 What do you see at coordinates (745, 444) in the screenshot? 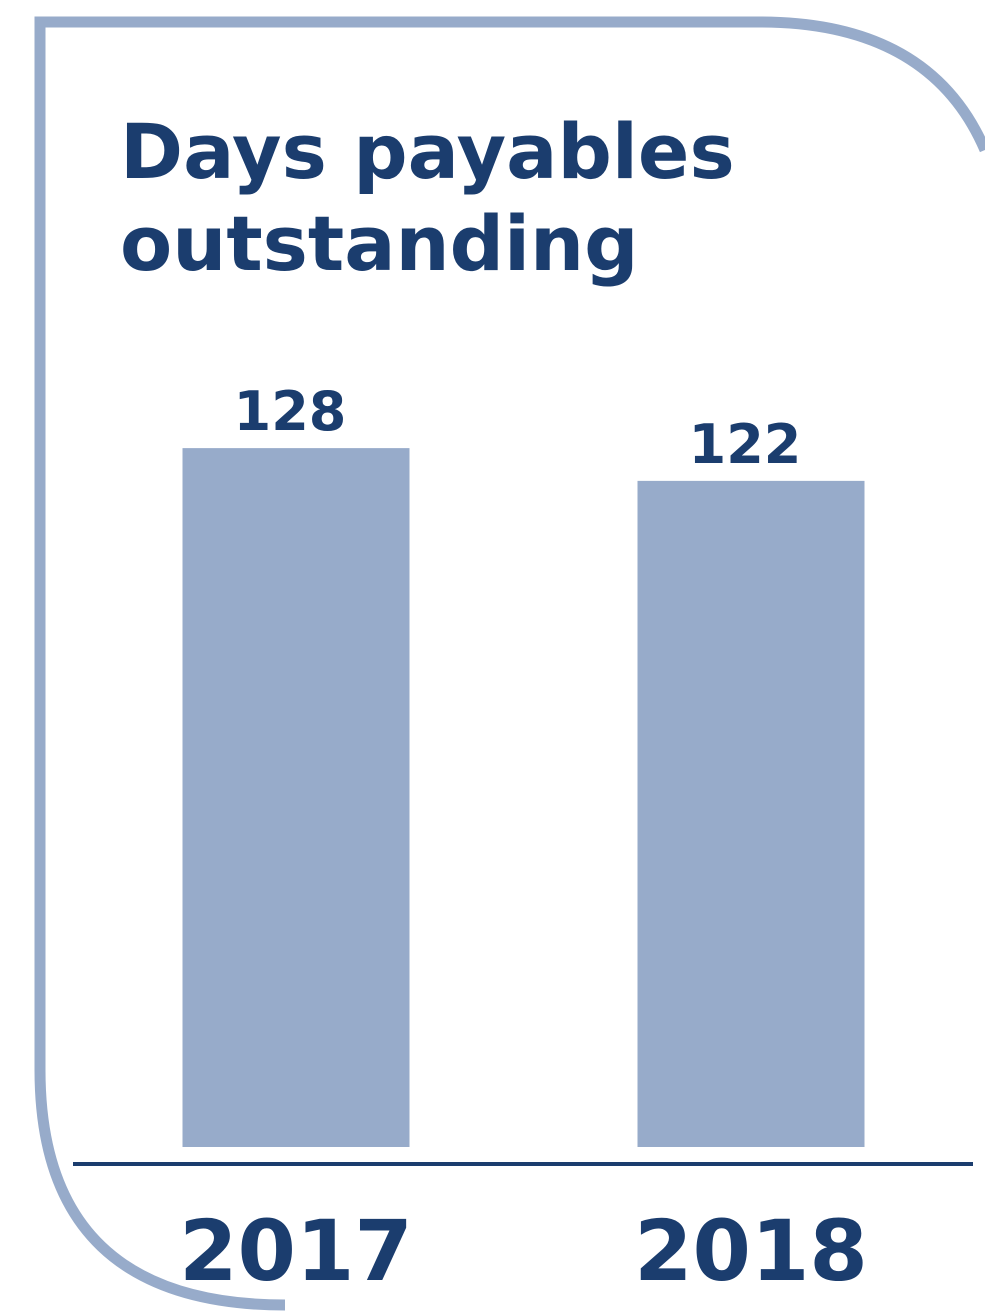
I see `value-label-2018: 122` at bounding box center [745, 444].